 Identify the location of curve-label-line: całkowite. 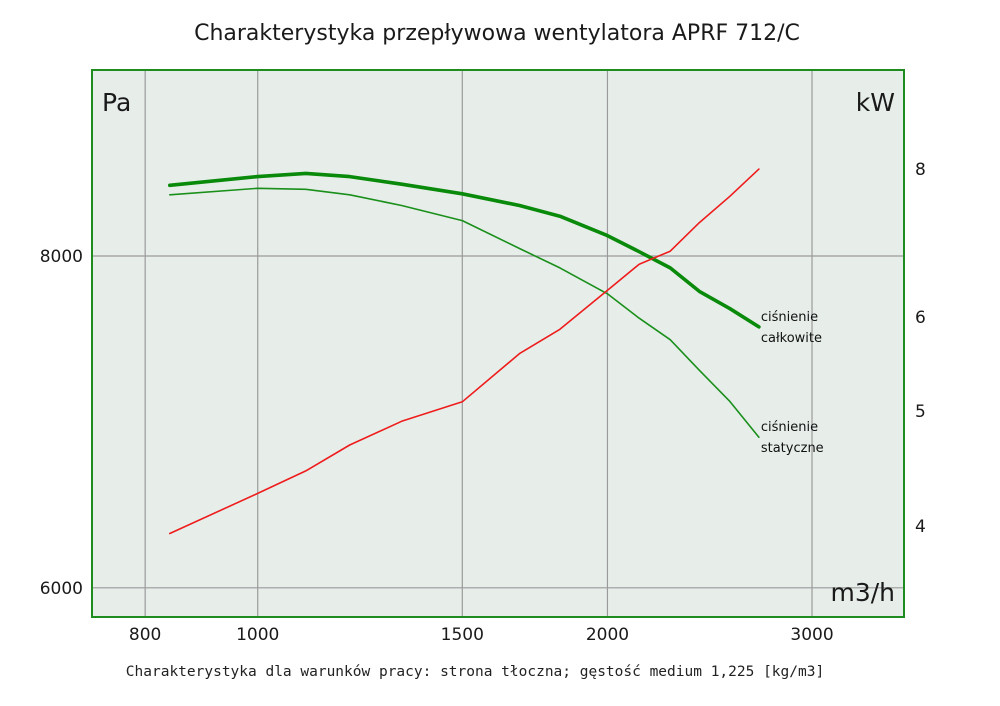
(791, 338).